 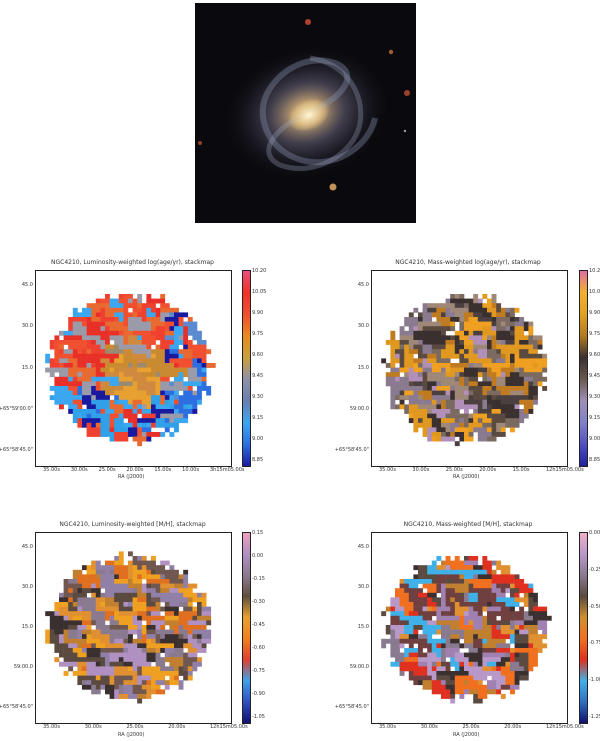 I want to click on colorbar-tick-label: 8.85, so click(x=594, y=460).